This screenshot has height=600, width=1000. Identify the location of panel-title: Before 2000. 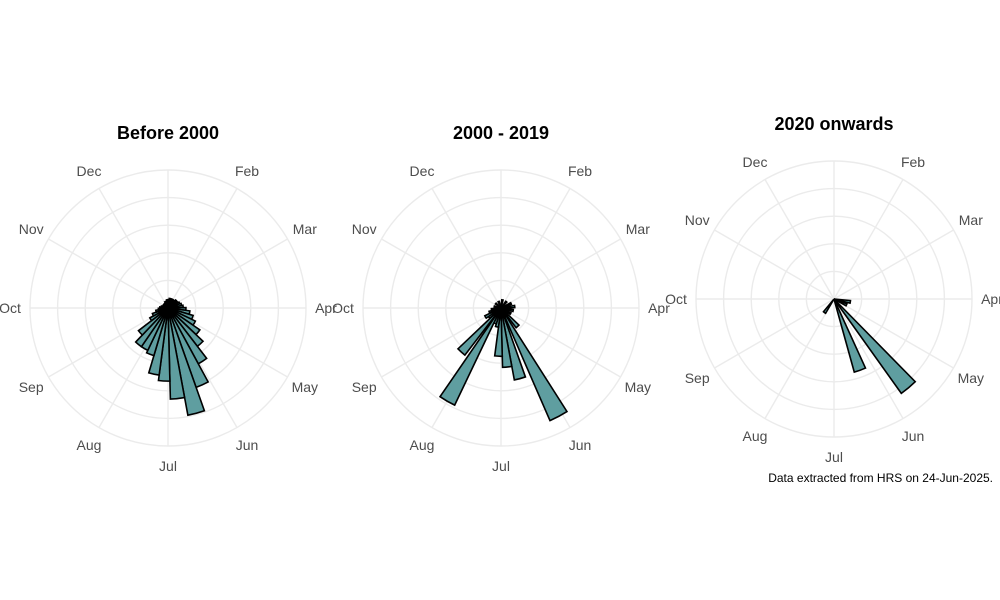
(168, 133).